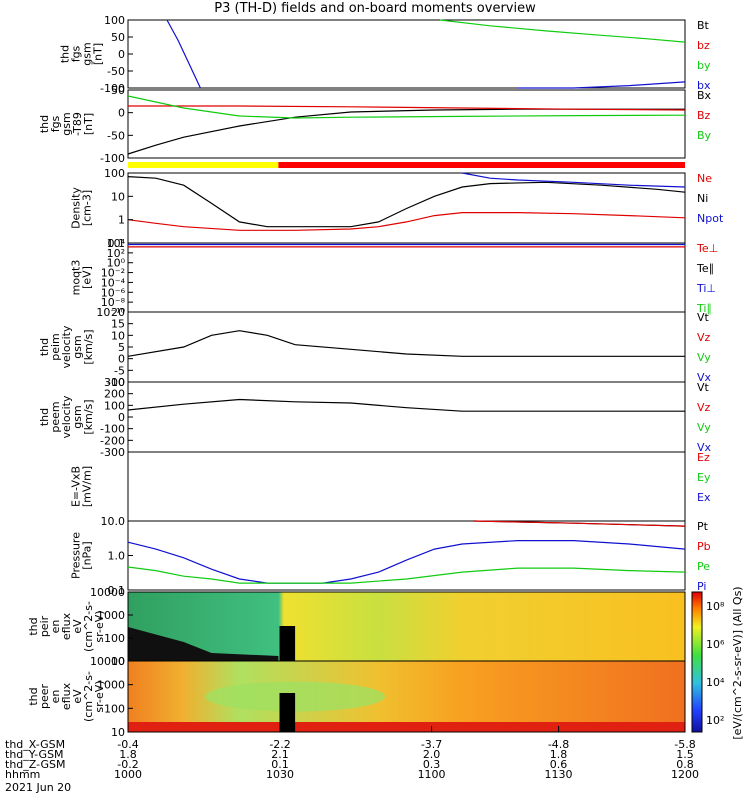 This screenshot has height=800, width=750. Describe the element at coordinates (87, 208) in the screenshot. I see `y-axis-label: [cm-3]` at that location.